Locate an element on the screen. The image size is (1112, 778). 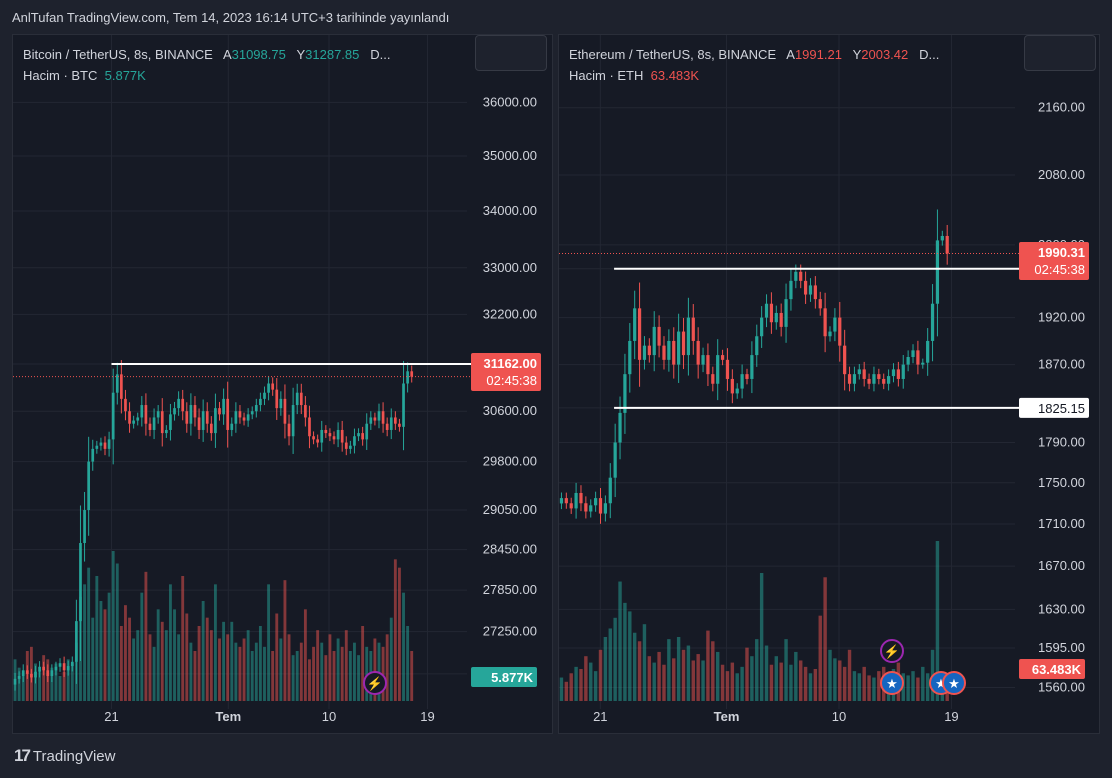
btc-y-tick-label: 30600.00 is located at coordinates (510, 410).